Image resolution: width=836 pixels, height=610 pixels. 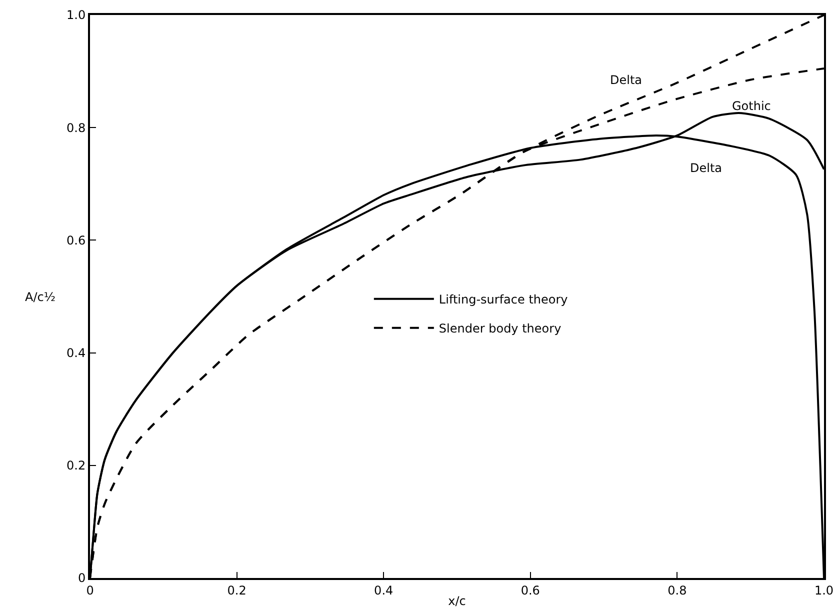 What do you see at coordinates (751, 106) in the screenshot?
I see `annotation: Gothic` at bounding box center [751, 106].